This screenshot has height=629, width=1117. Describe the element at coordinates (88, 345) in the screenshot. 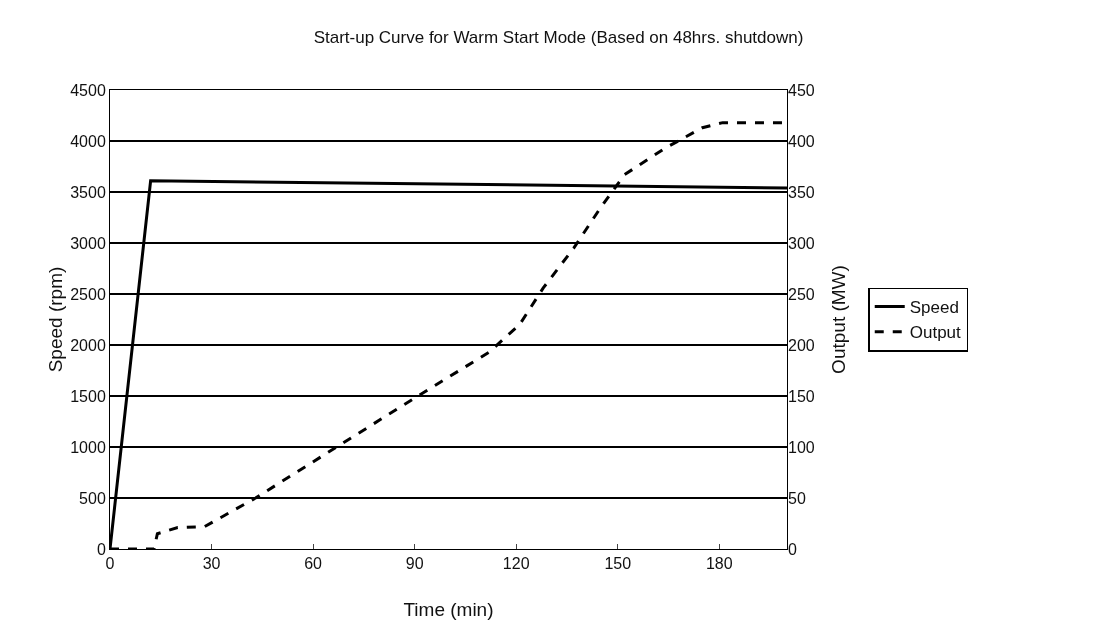

I see `y-tick-label: 2000` at that location.